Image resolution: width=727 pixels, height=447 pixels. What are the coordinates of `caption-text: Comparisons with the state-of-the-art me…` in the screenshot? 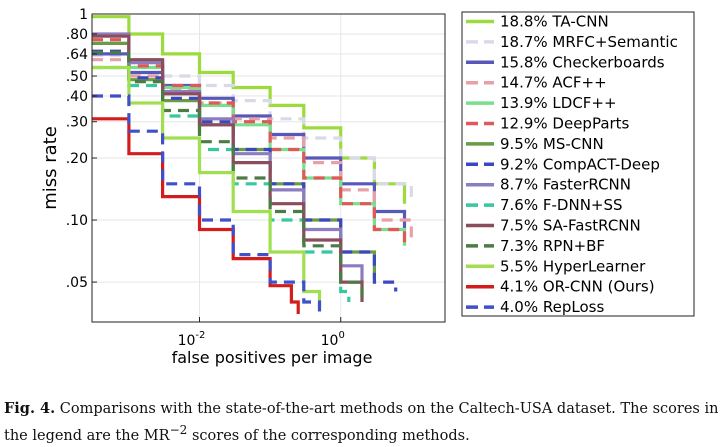 It's located at (361, 422).